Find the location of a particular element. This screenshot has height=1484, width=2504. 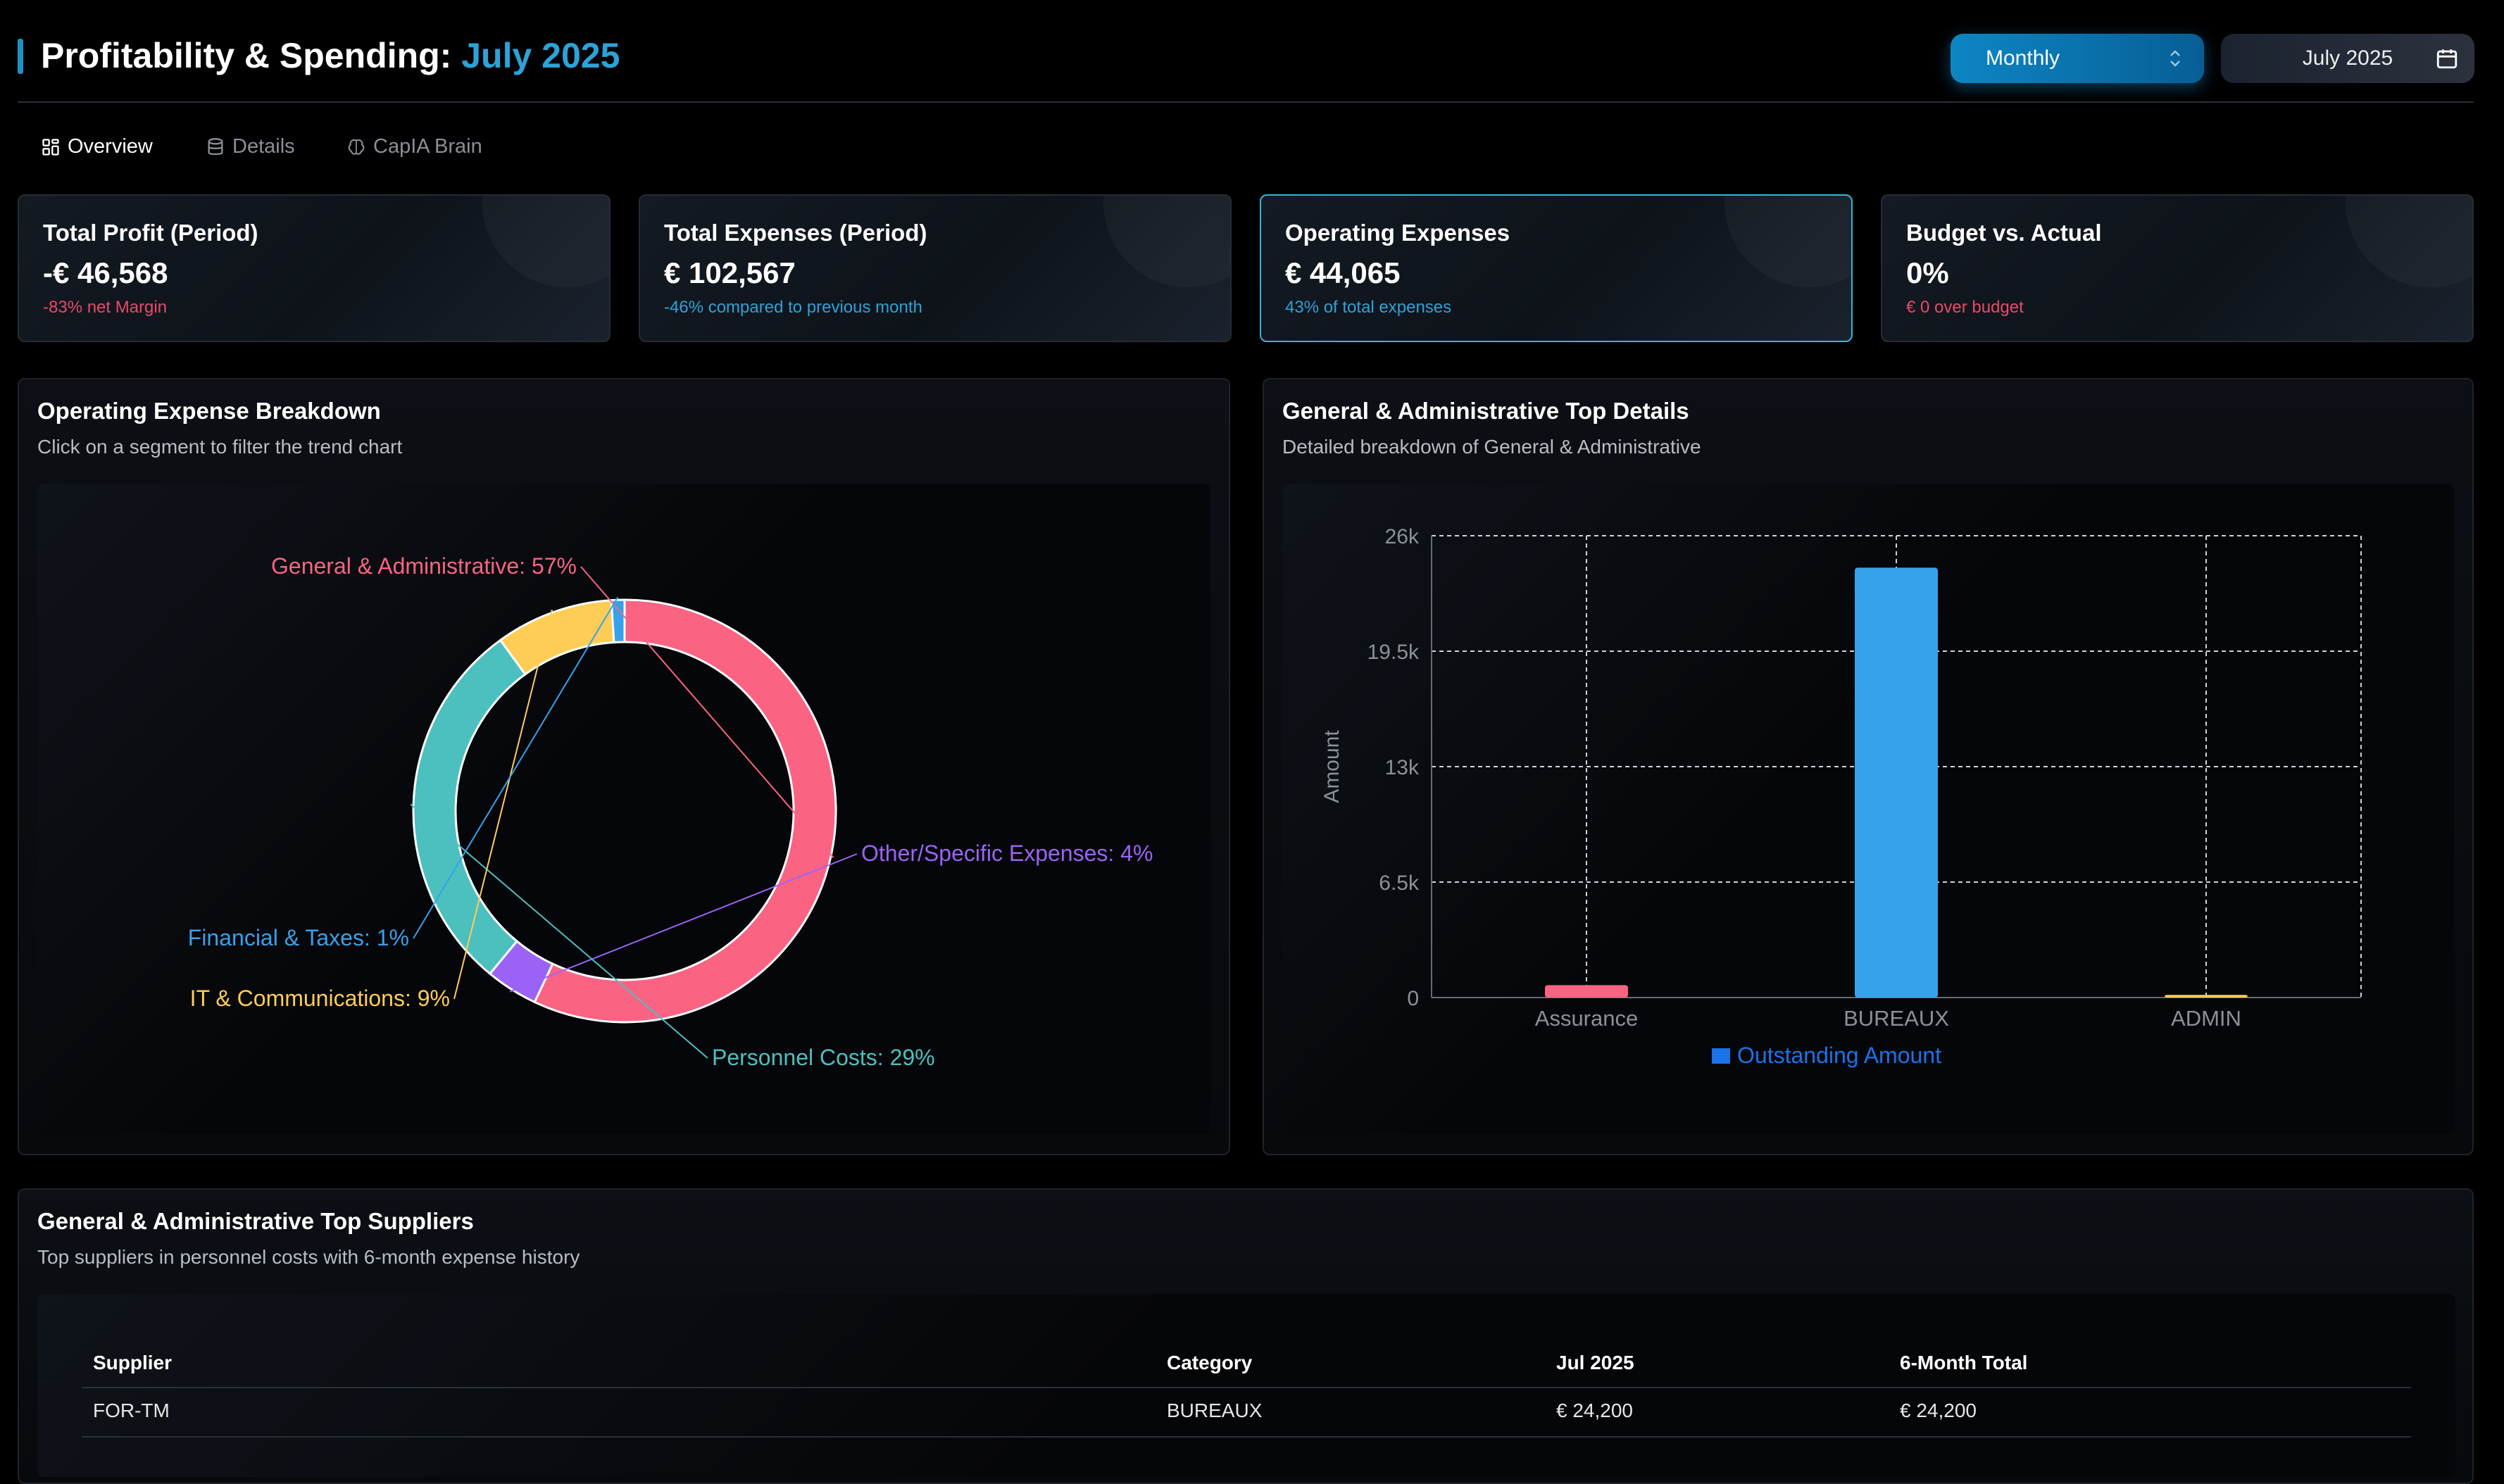

y-axis-label: Amount is located at coordinates (1332, 767).